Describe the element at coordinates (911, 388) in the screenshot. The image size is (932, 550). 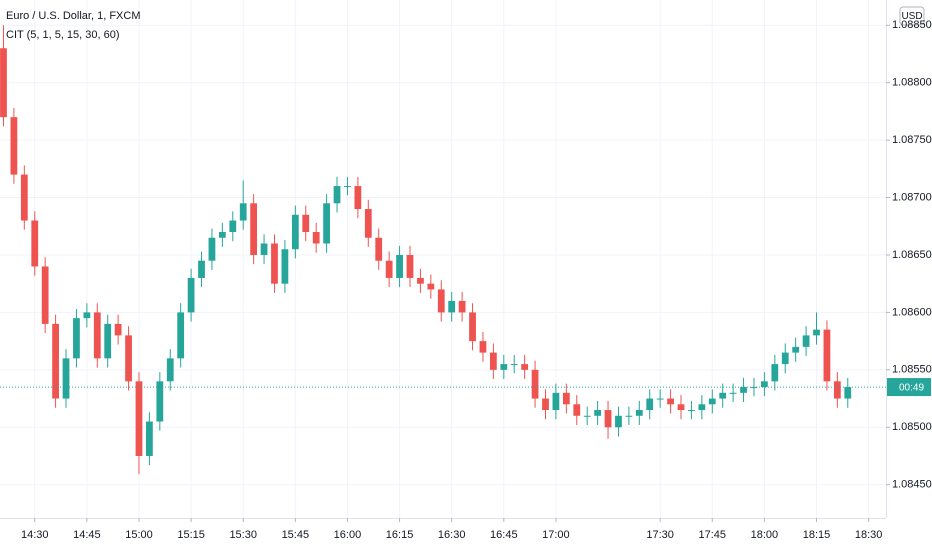
I see `countdown-label: 00:49` at that location.